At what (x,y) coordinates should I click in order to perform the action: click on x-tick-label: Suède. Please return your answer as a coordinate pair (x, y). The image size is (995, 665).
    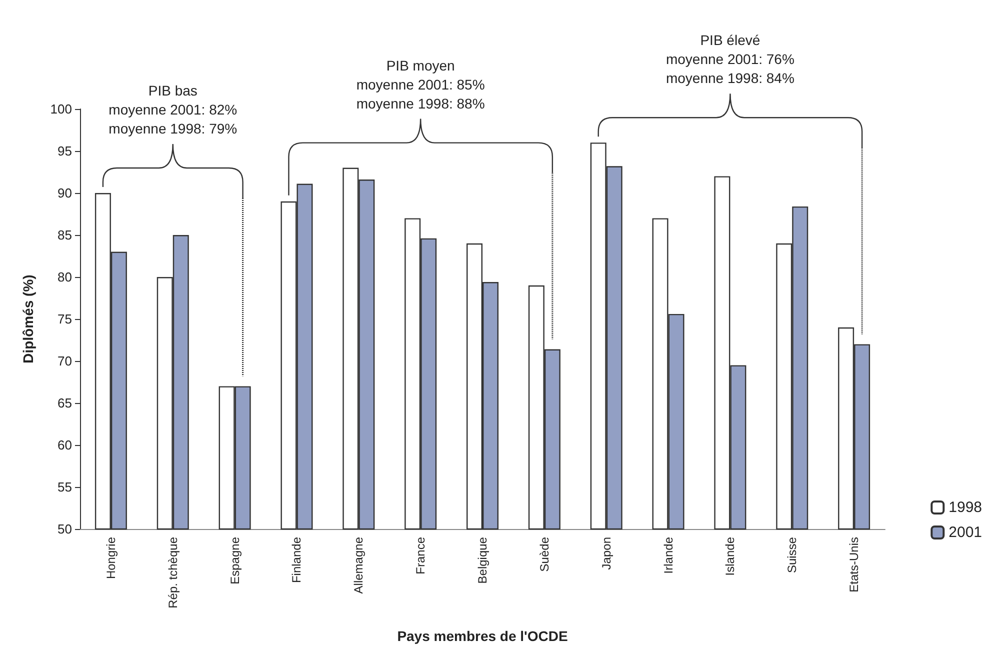
    Looking at the image, I should click on (544, 554).